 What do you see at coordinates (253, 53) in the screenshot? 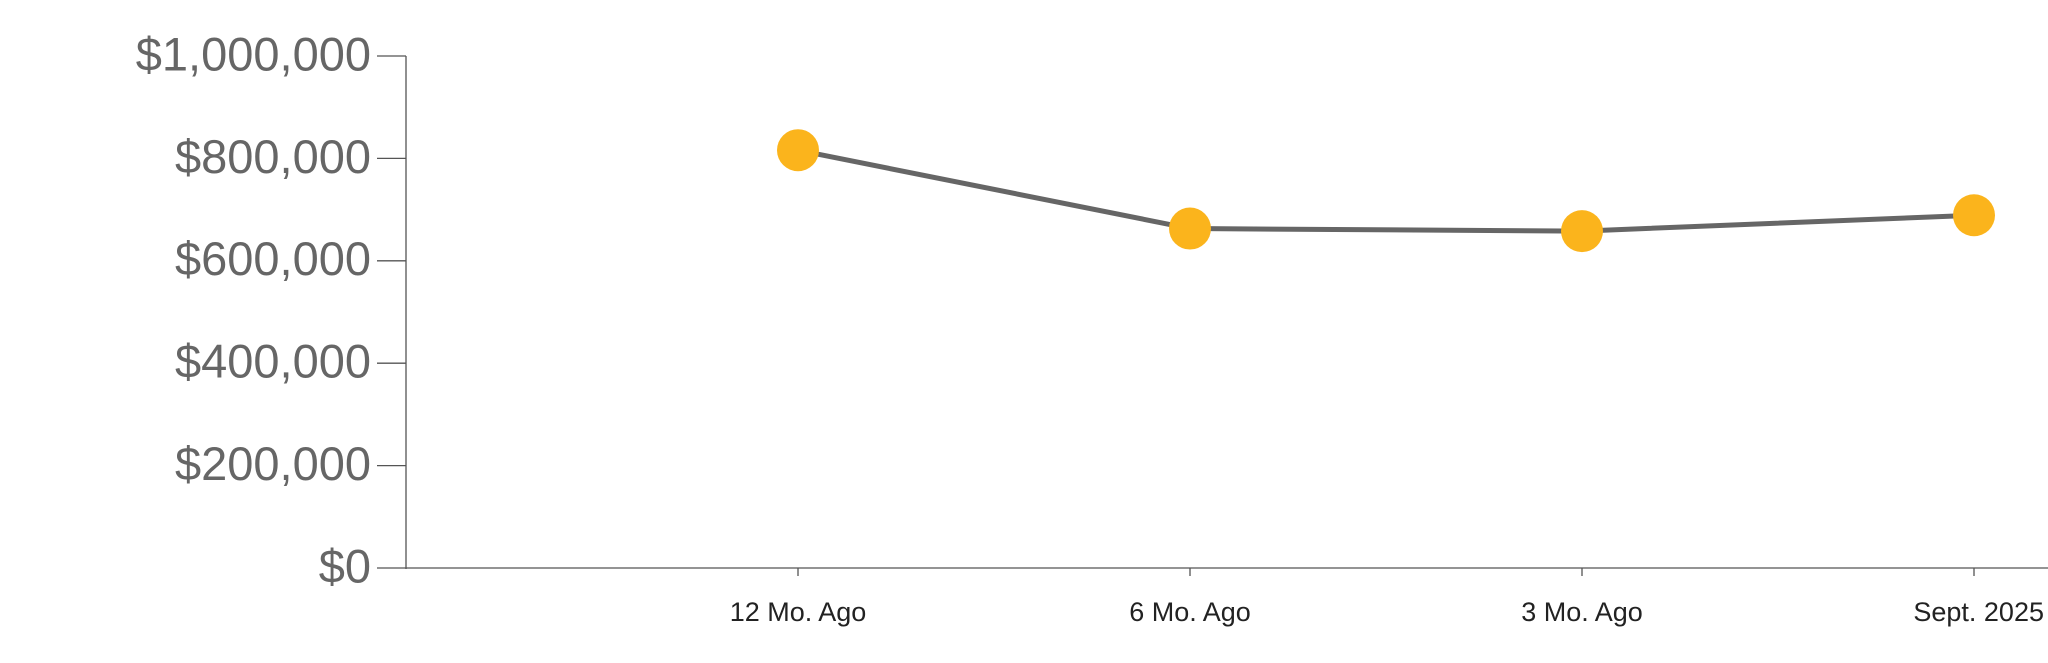
I see `y-tick-label: $1,000,000` at bounding box center [253, 53].